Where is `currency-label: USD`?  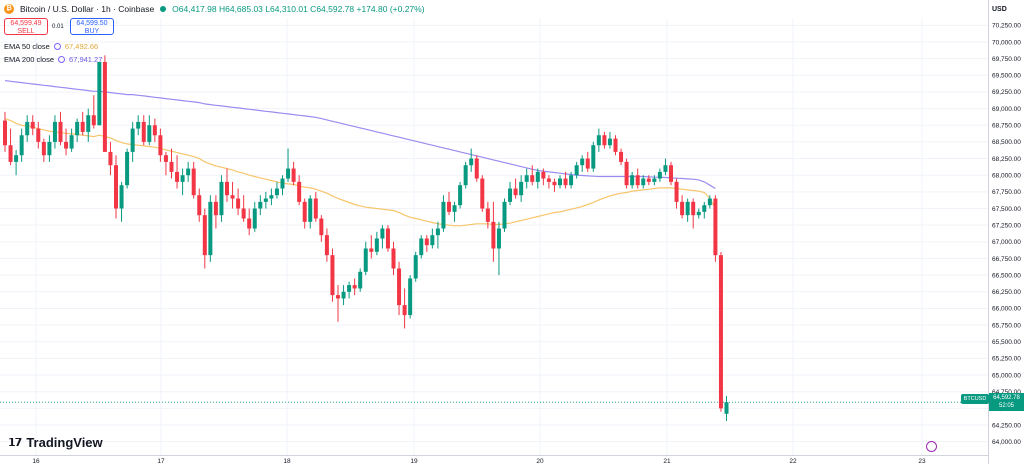 currency-label: USD is located at coordinates (999, 9).